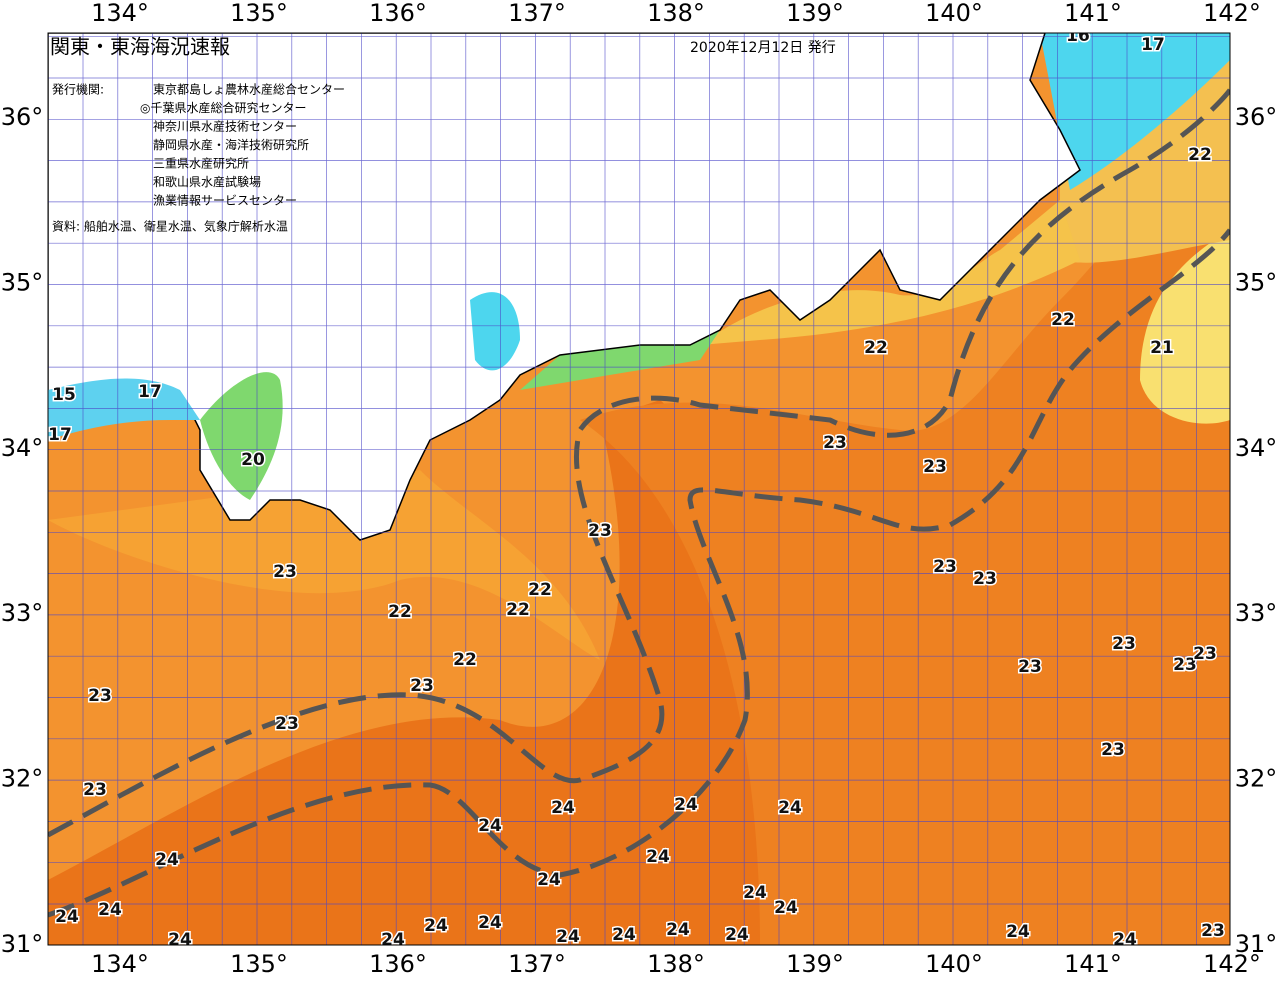 This screenshot has width=1280, height=984. What do you see at coordinates (225, 201) in the screenshot?
I see `issuer: 漁業情報サービスセンター` at bounding box center [225, 201].